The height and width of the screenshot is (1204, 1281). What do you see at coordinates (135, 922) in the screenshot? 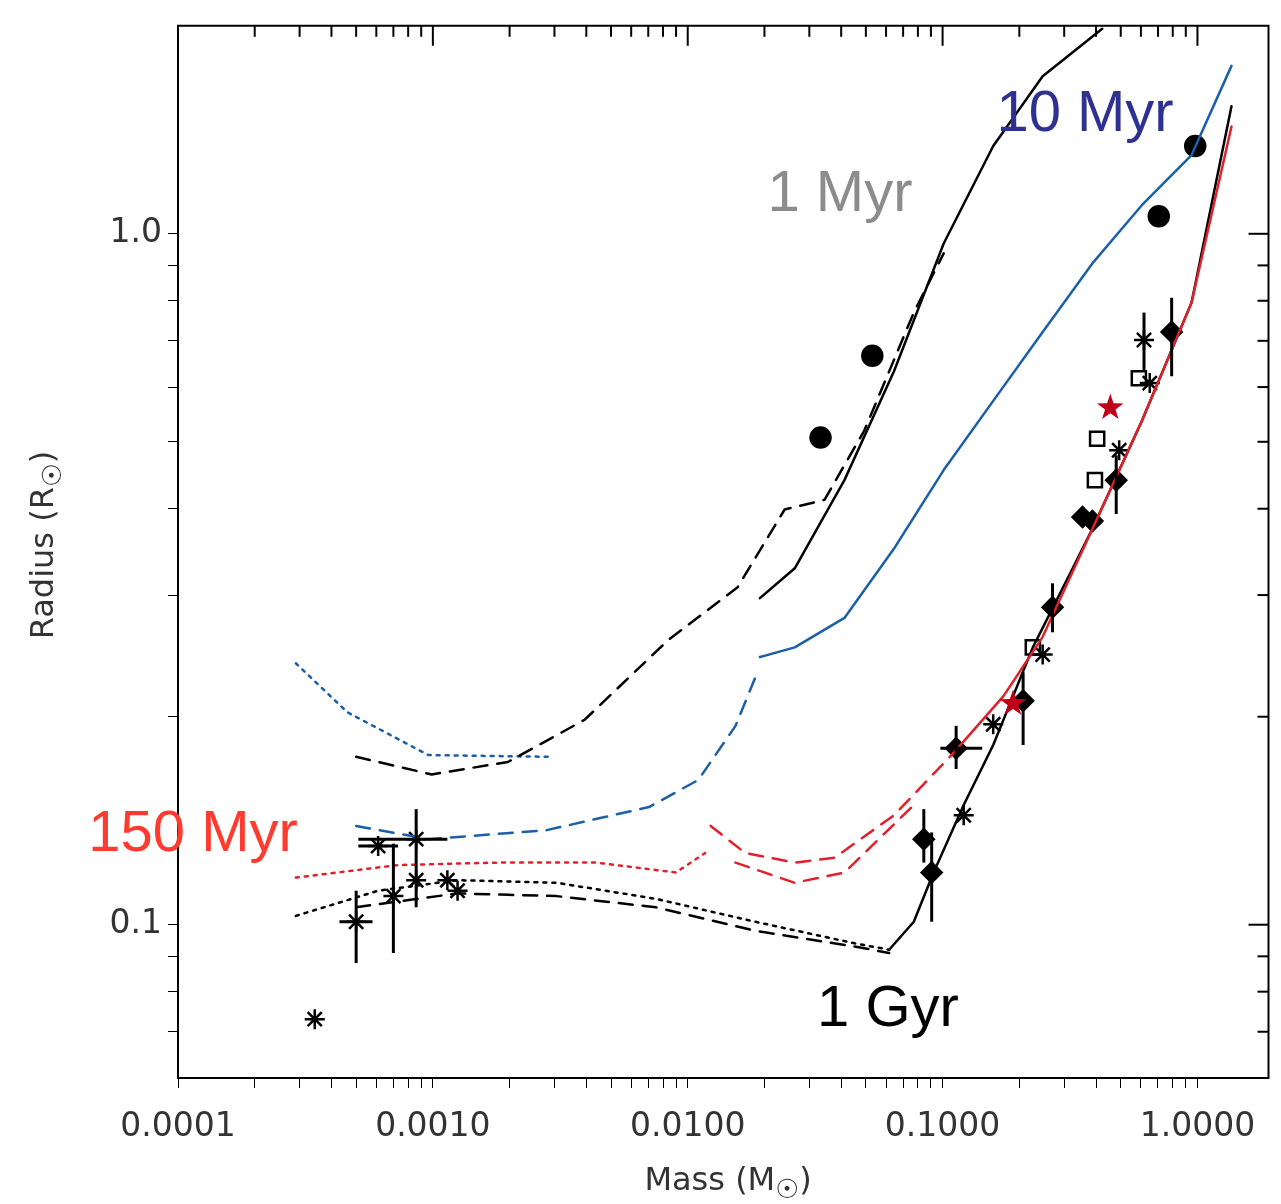
I see `y-tick-label: 0.1` at bounding box center [135, 922].